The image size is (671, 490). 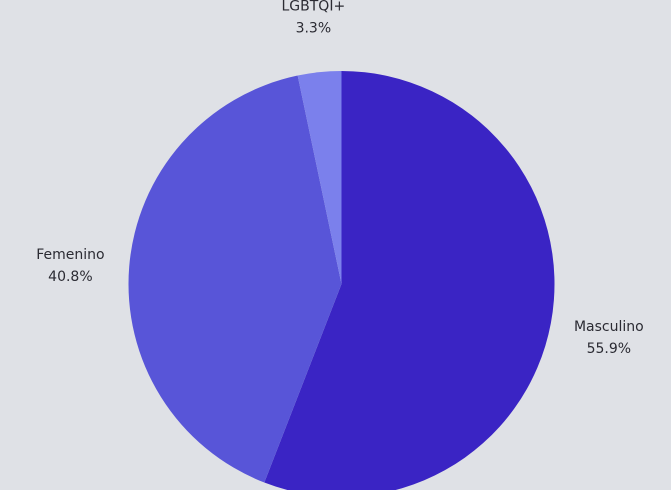 What do you see at coordinates (314, 28) in the screenshot?
I see `slice-value-label: 3.3%` at bounding box center [314, 28].